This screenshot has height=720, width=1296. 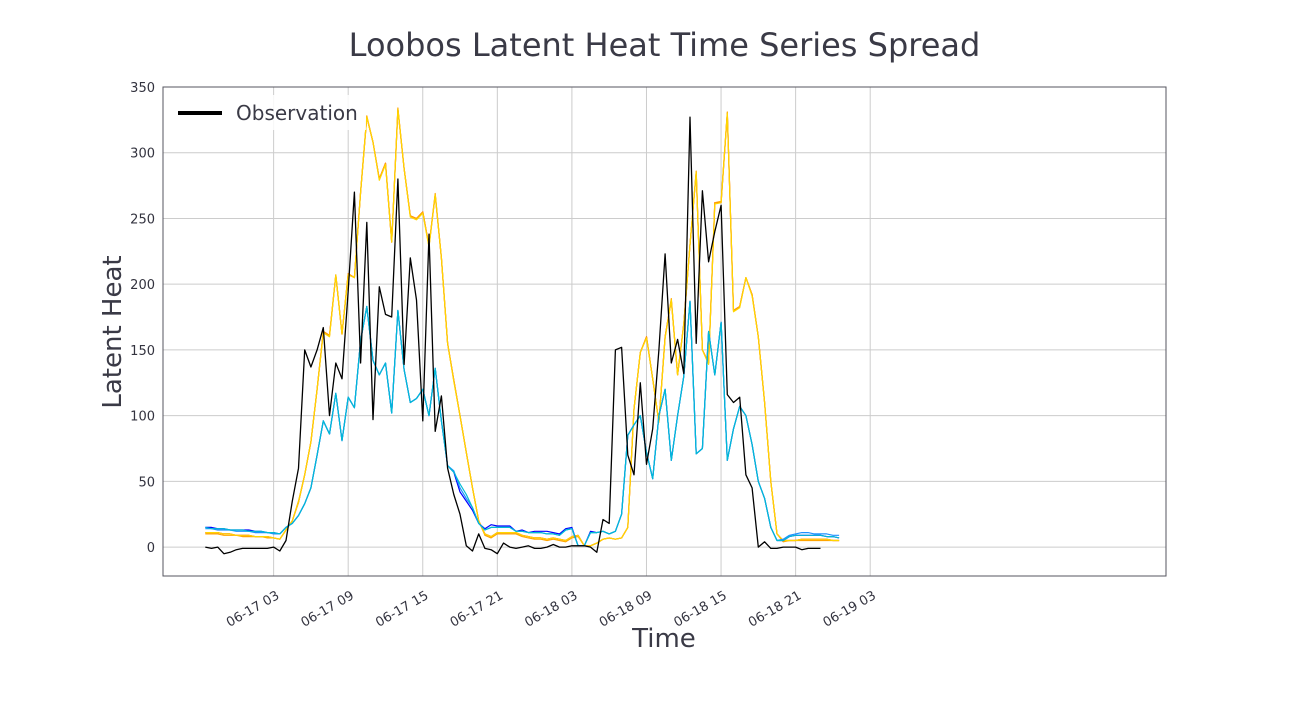 I want to click on legend: Observation, so click(x=269, y=112).